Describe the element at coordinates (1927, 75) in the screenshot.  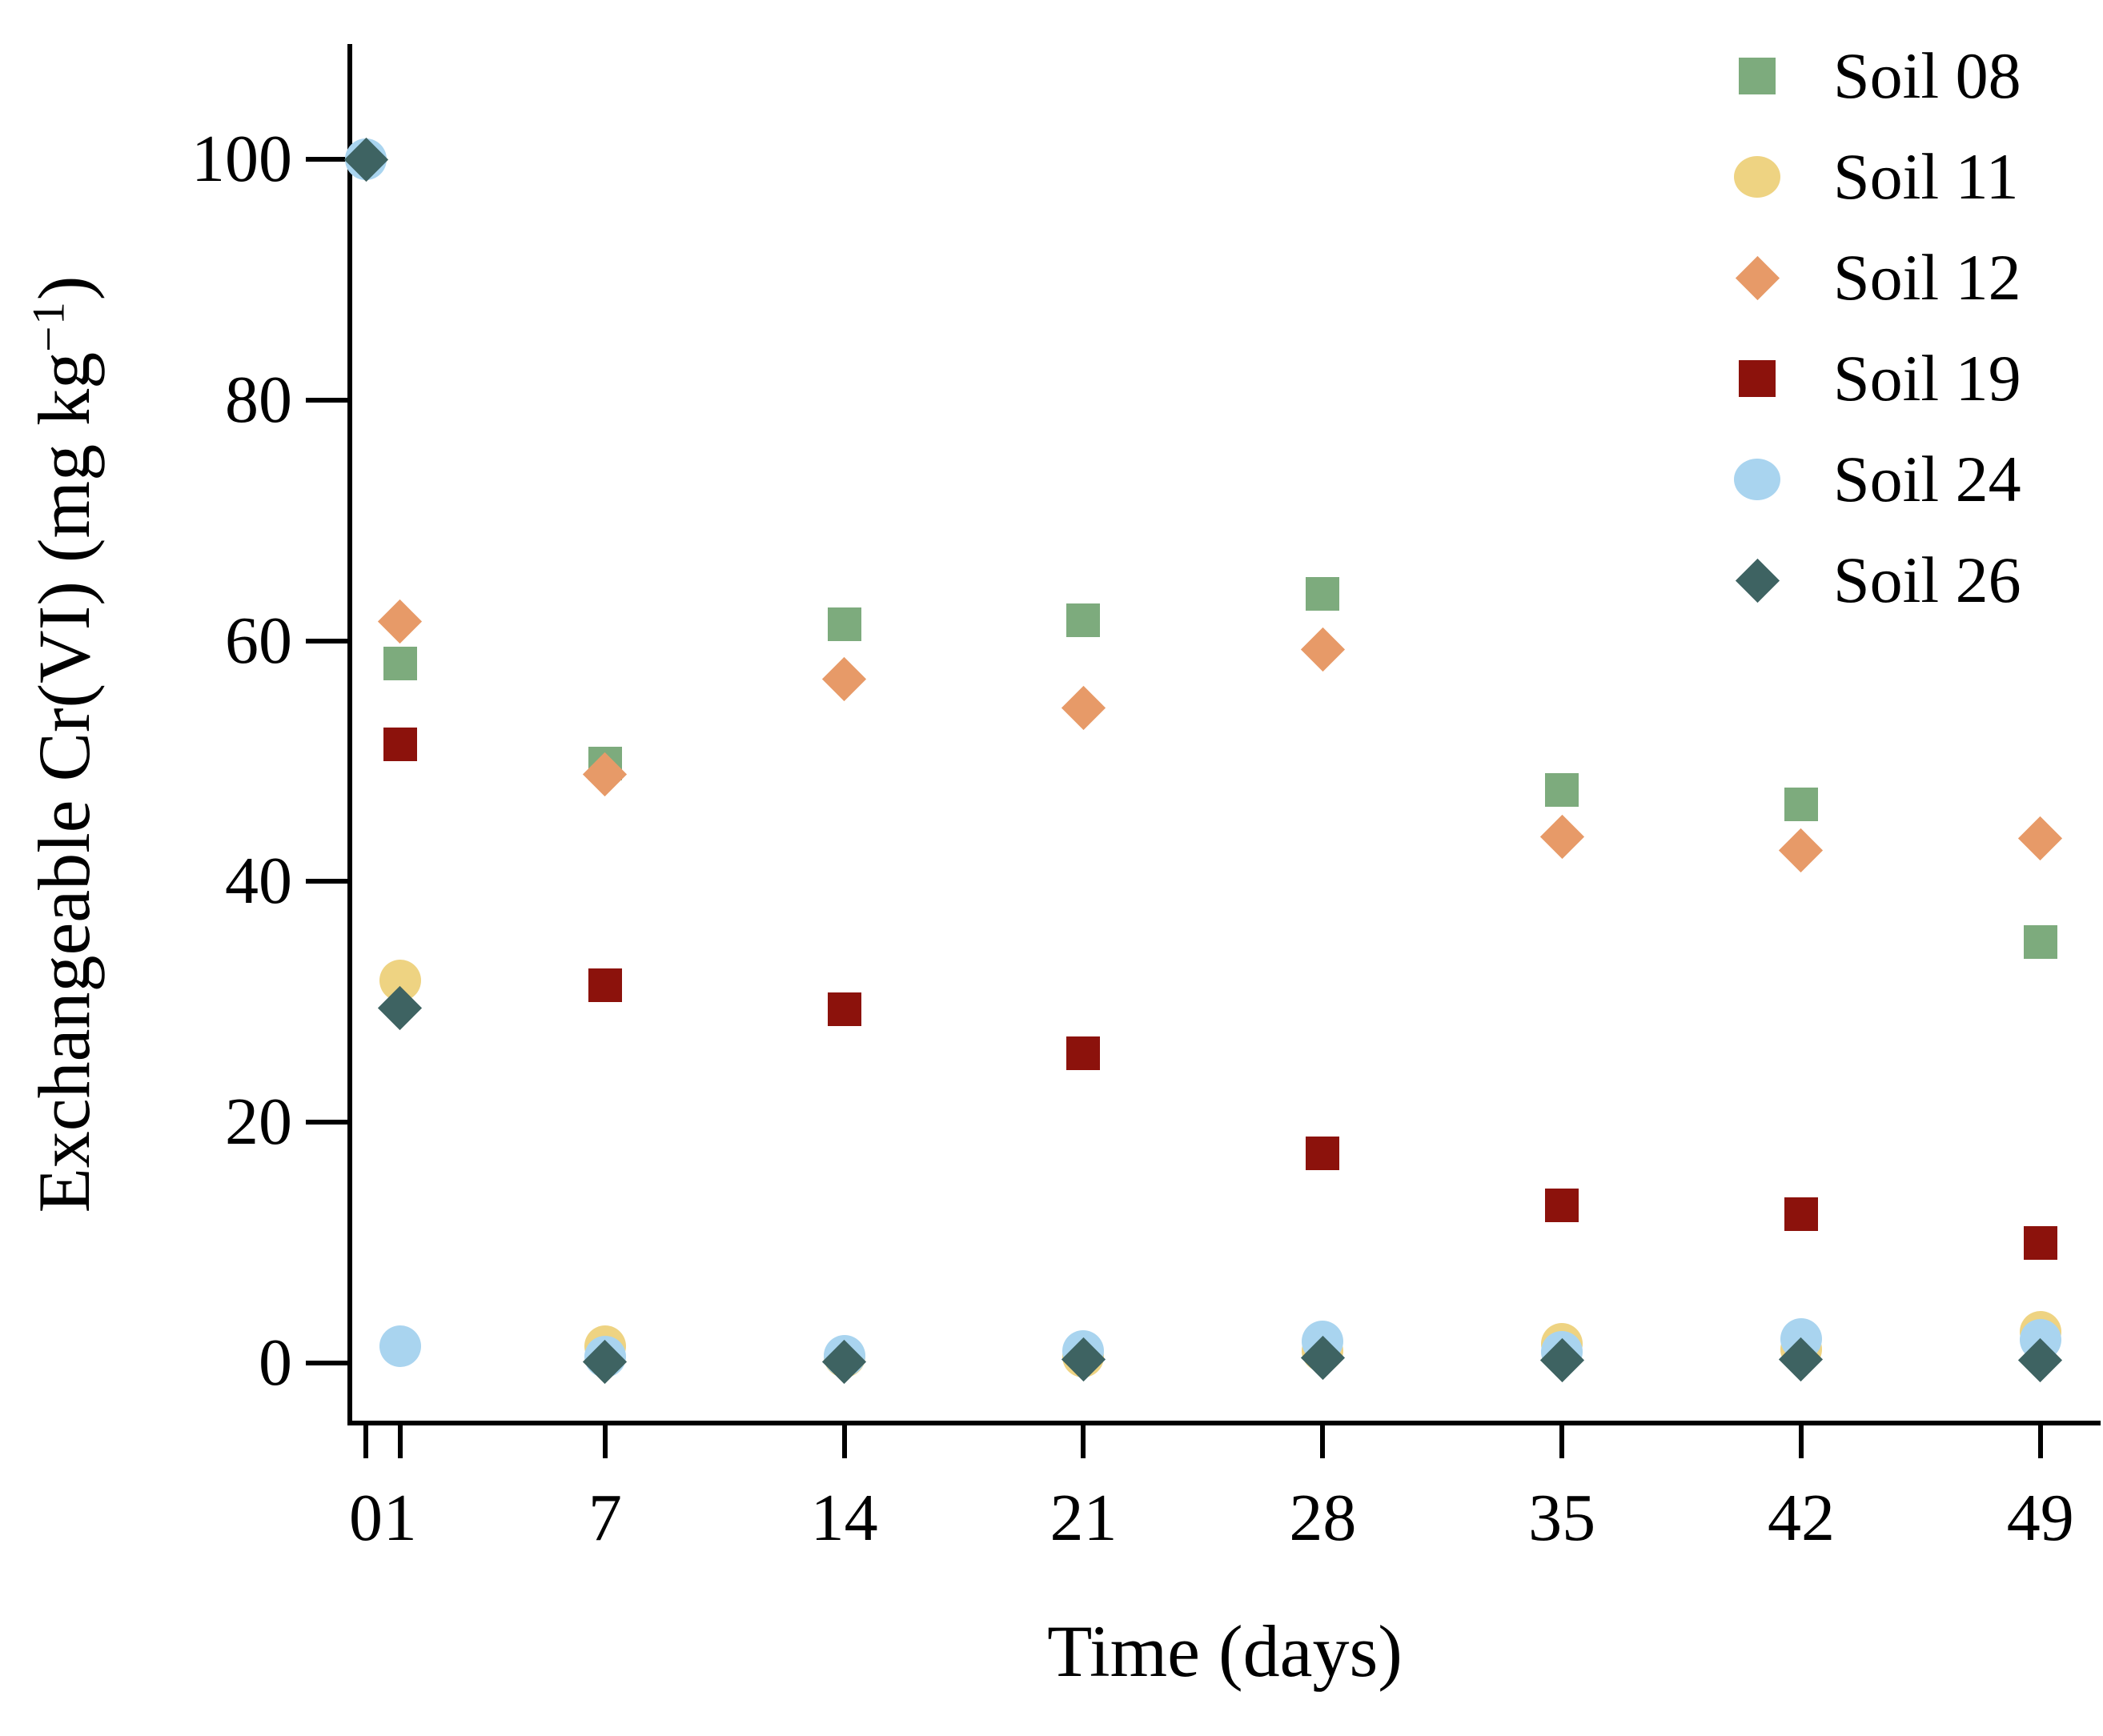
I see `legend-label: Soil 08` at that location.